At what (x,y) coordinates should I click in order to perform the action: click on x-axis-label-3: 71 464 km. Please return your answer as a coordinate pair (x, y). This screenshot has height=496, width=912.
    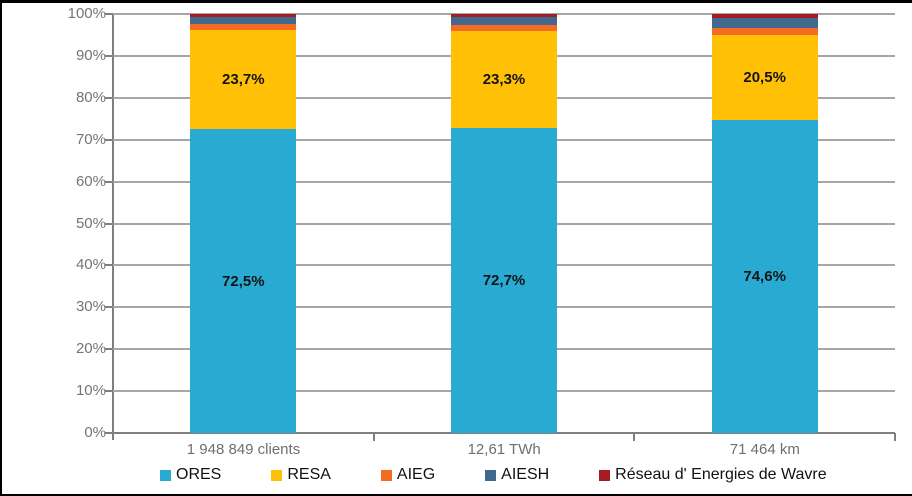
    Looking at the image, I should click on (764, 449).